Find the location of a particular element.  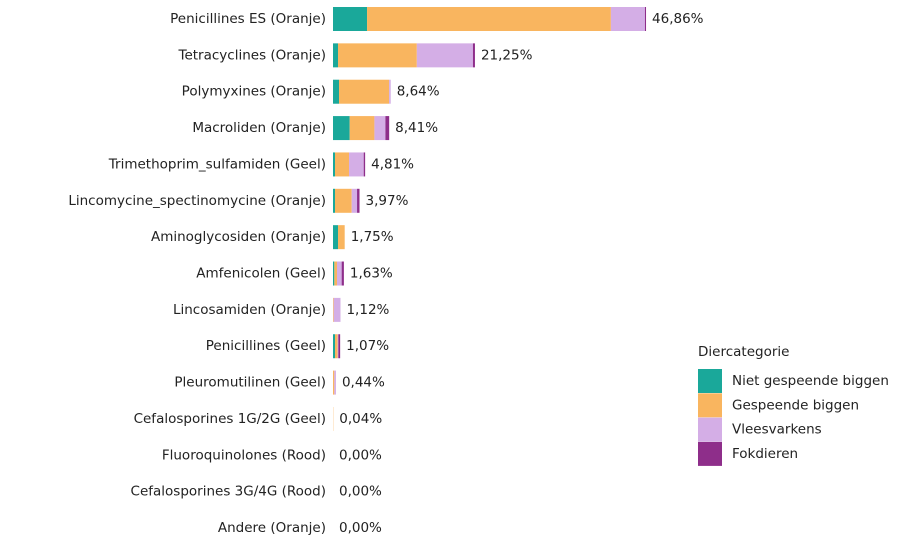

category-label: Cefalosporines 1G/2G (Geel) is located at coordinates (230, 419).